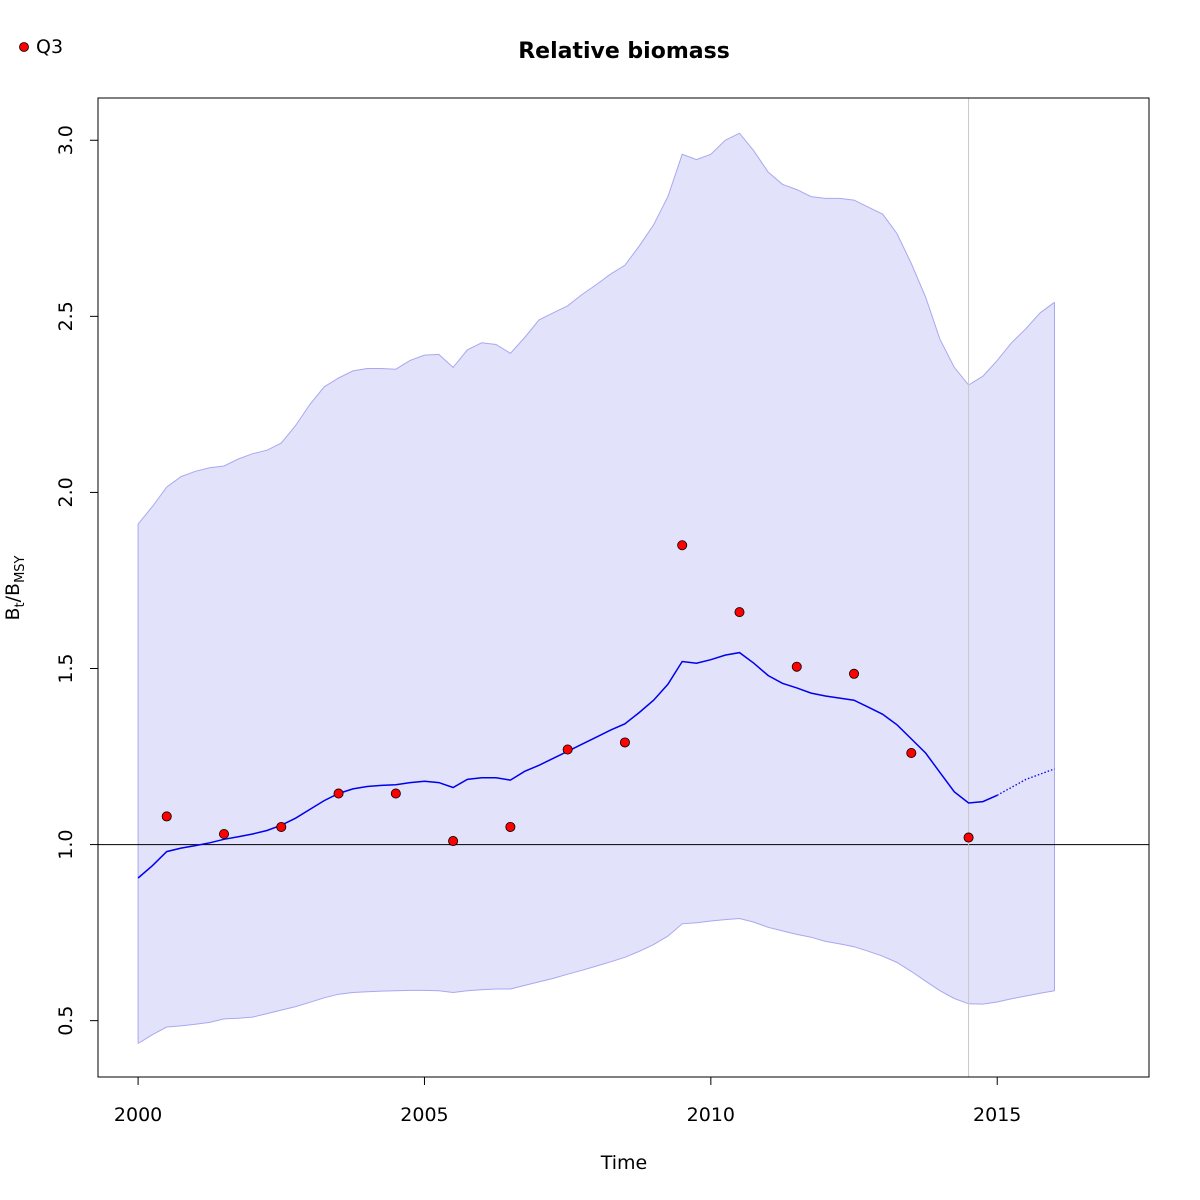  What do you see at coordinates (66, 844) in the screenshot?
I see `y-tick-label: 1.0` at bounding box center [66, 844].